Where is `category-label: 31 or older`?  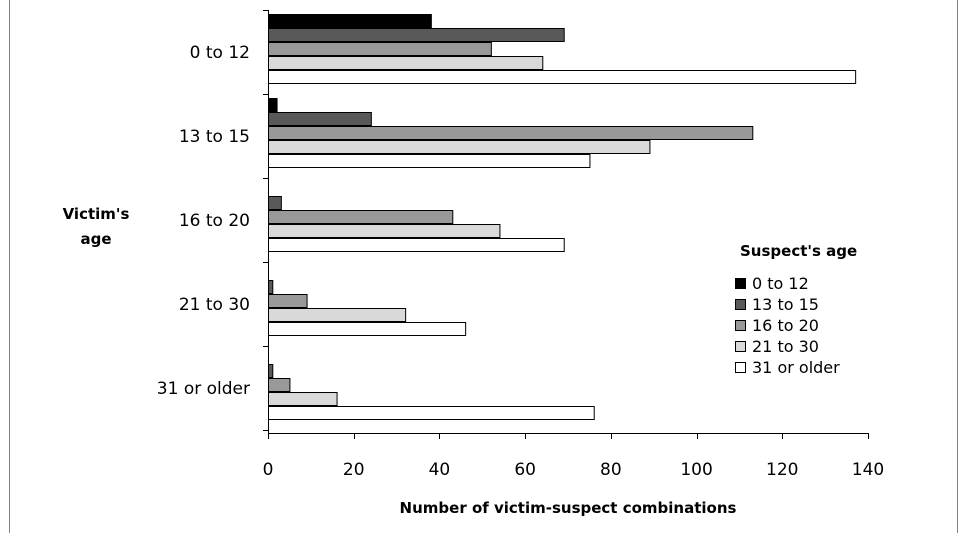
category-label: 31 or older is located at coordinates (203, 389).